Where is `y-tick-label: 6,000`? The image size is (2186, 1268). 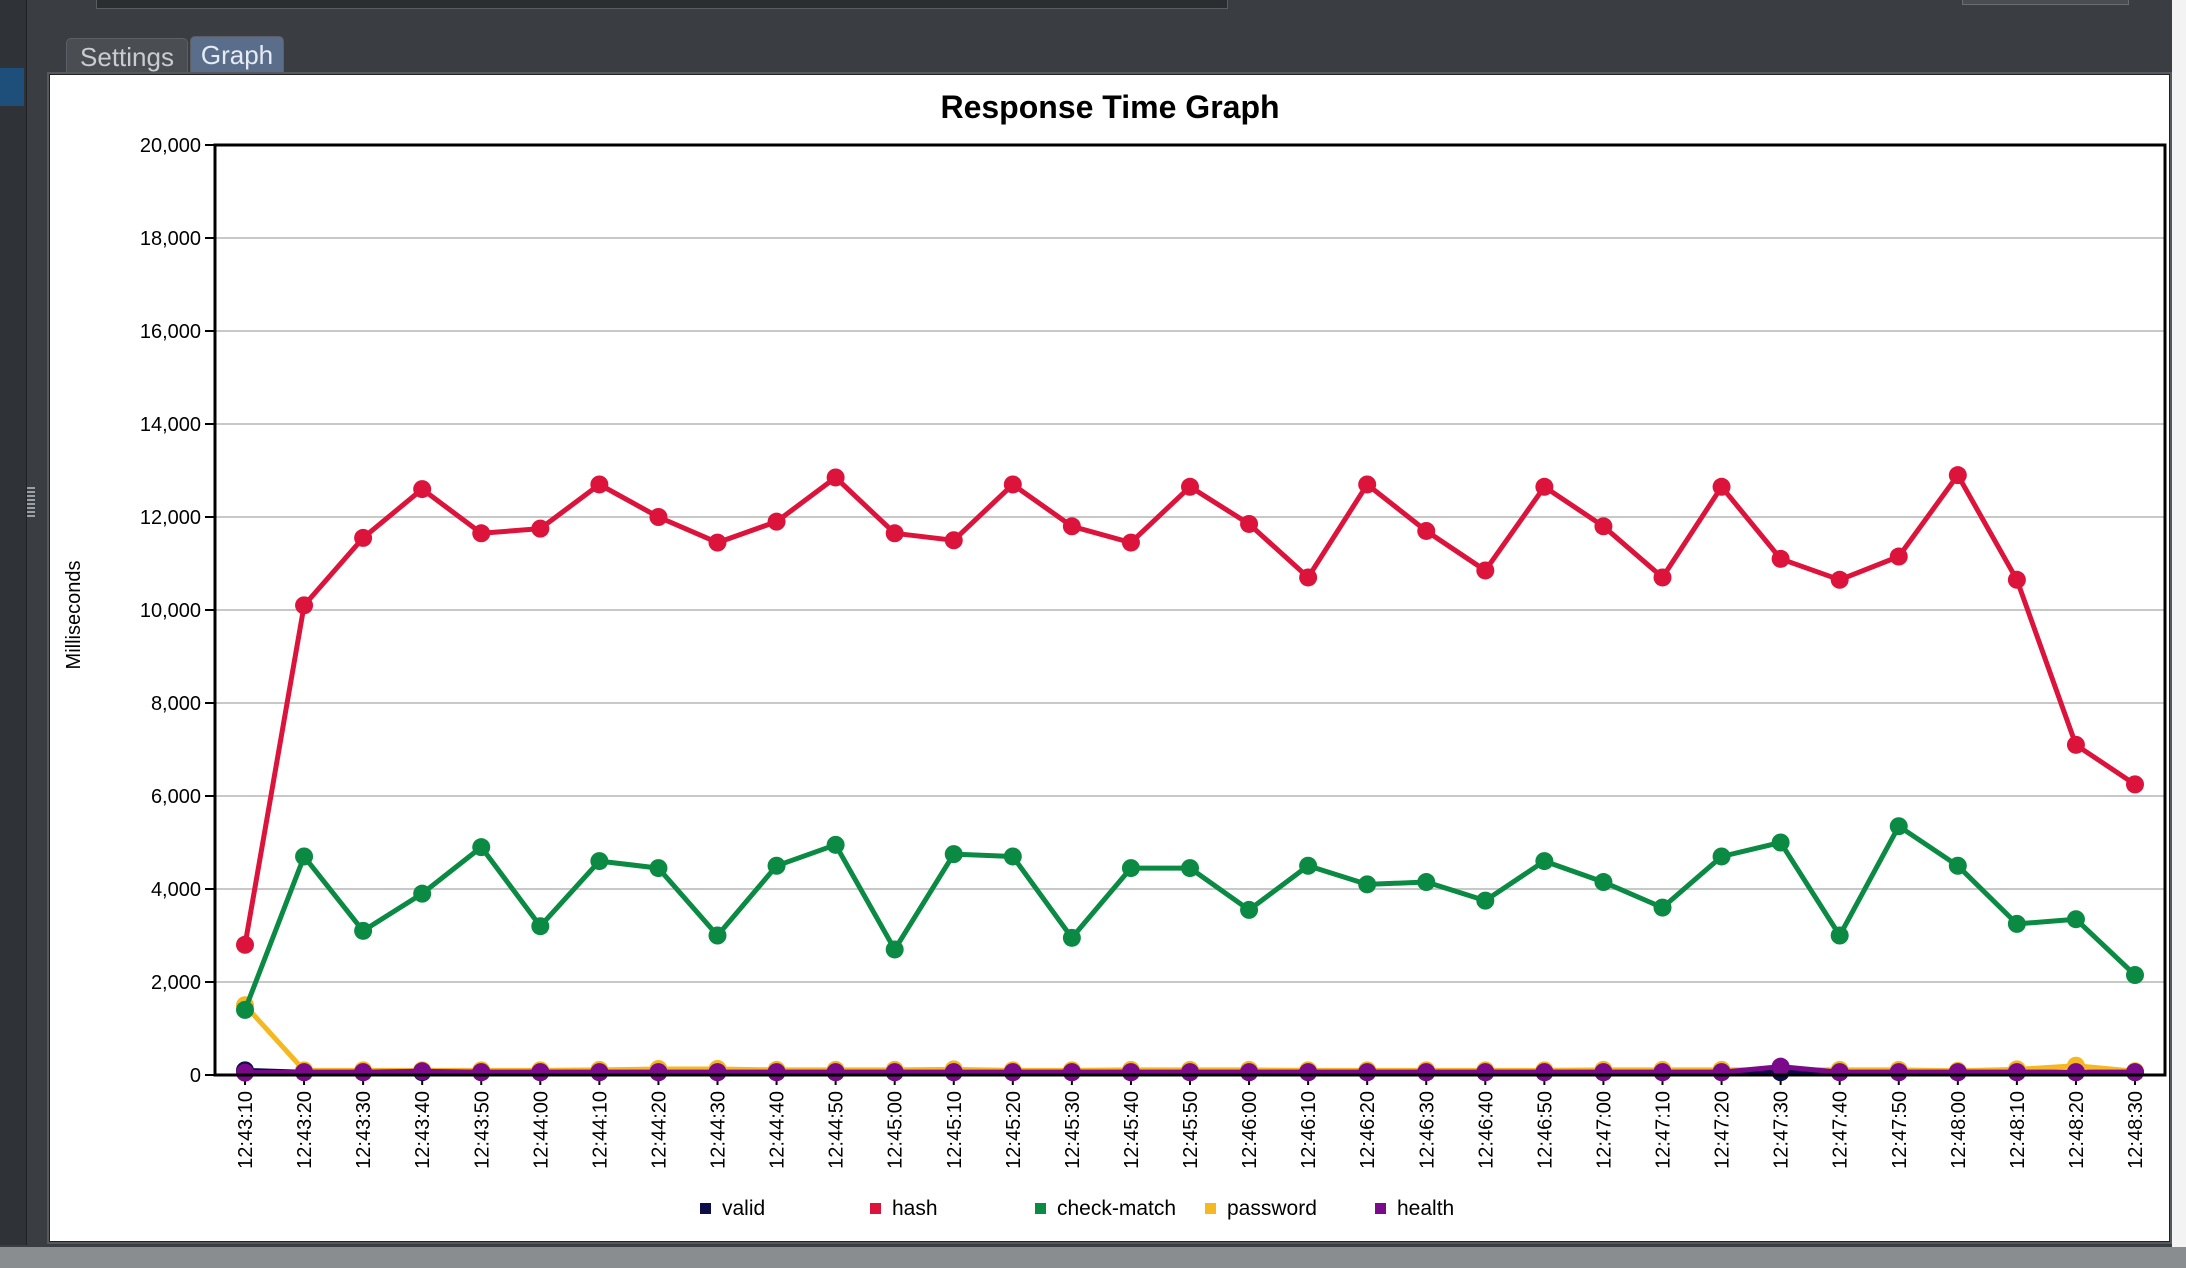 y-tick-label: 6,000 is located at coordinates (176, 797).